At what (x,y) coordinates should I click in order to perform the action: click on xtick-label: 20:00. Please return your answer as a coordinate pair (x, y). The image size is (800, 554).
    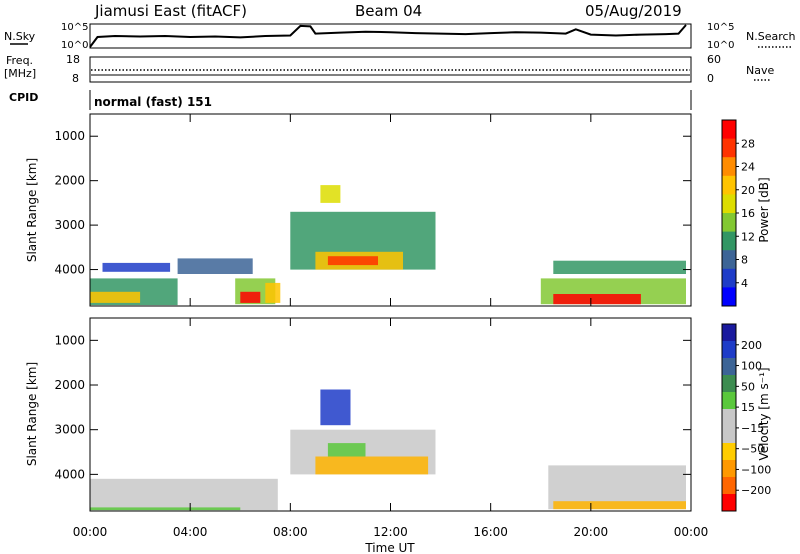
    Looking at the image, I should click on (591, 532).